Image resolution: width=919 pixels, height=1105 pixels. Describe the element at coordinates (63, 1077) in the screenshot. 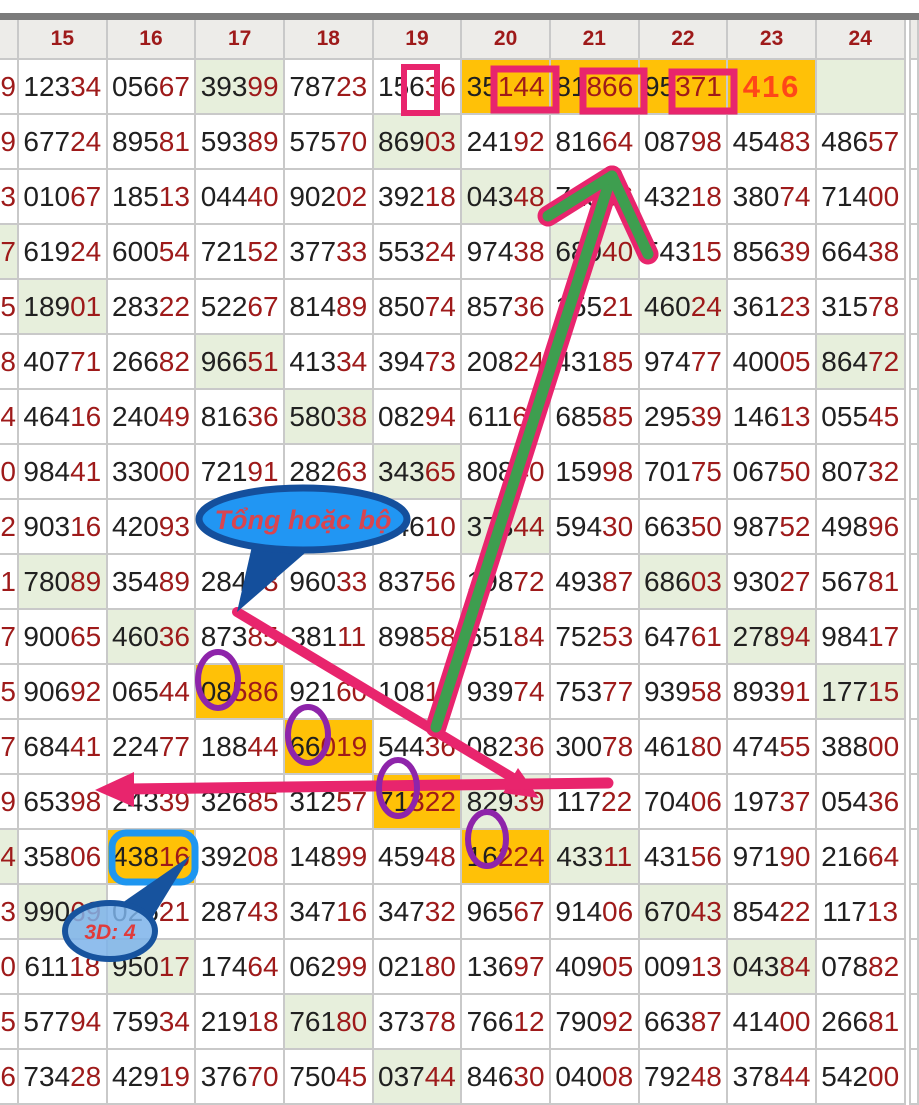

I see `table-cell: 734 28` at that location.